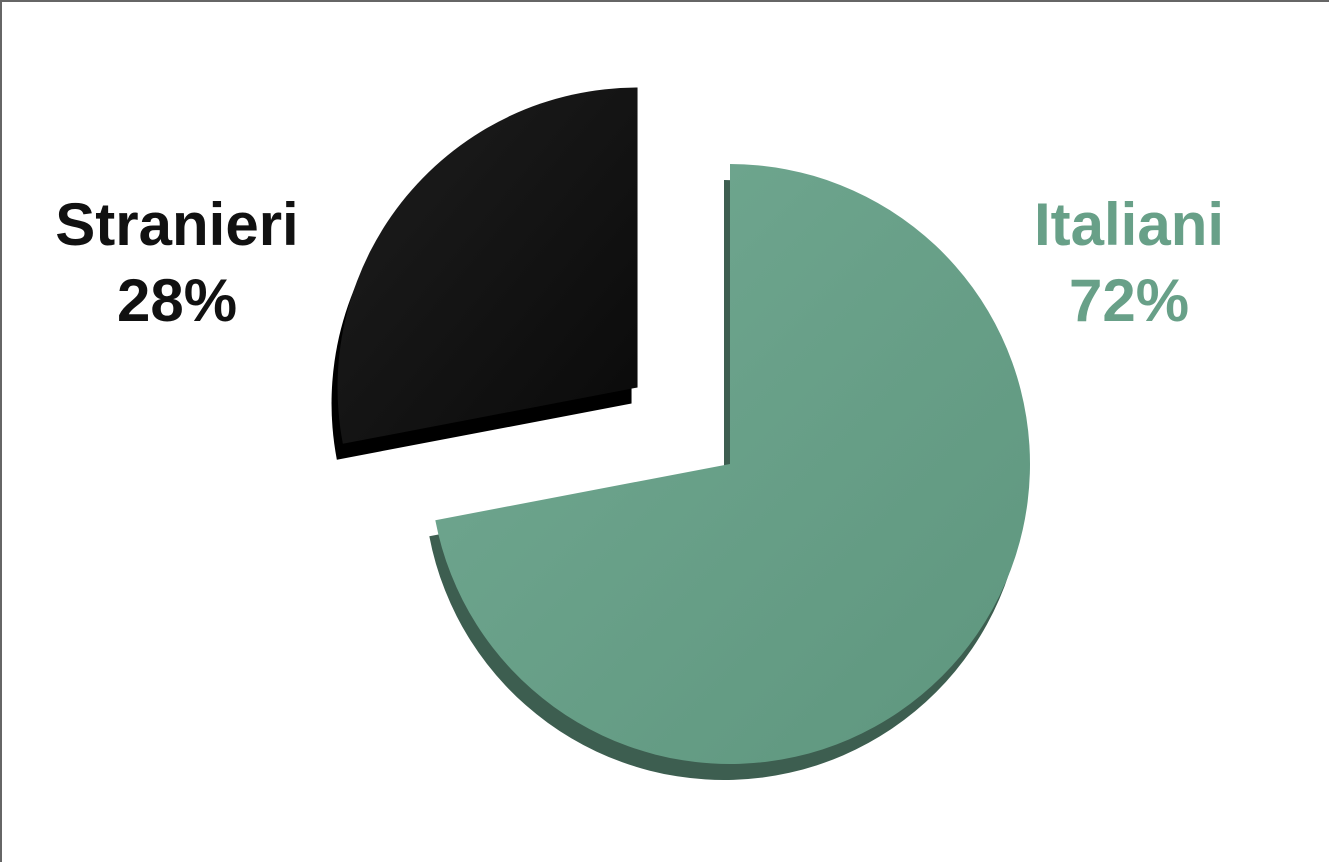 The image size is (1329, 864). Describe the element at coordinates (1129, 300) in the screenshot. I see `slice-value-italiani: 72%` at that location.